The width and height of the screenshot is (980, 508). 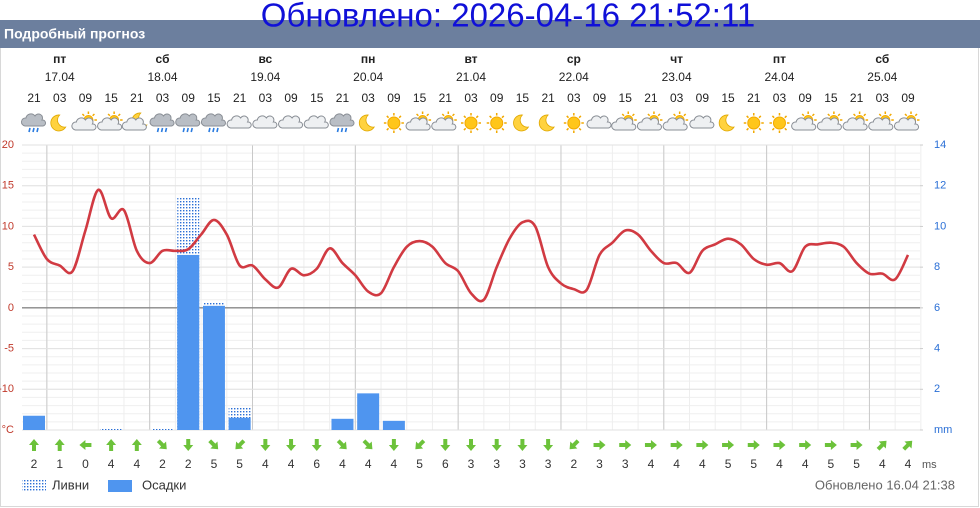 What do you see at coordinates (882, 77) in the screenshot?
I see `day-date: 25.04` at bounding box center [882, 77].